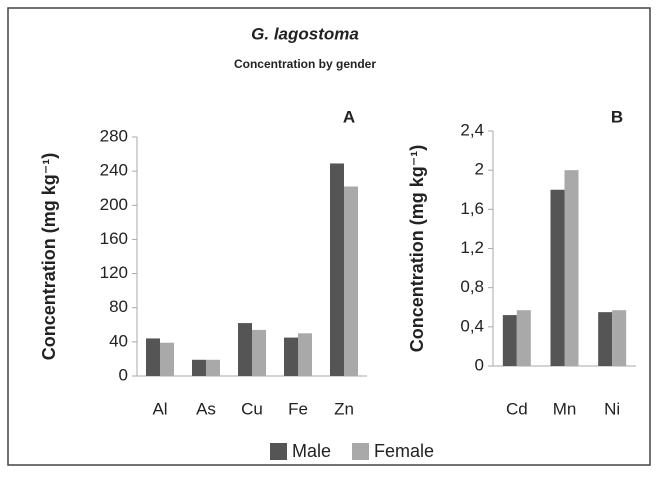  What do you see at coordinates (298, 408) in the screenshot?
I see `x-tick-label: Fe` at bounding box center [298, 408].